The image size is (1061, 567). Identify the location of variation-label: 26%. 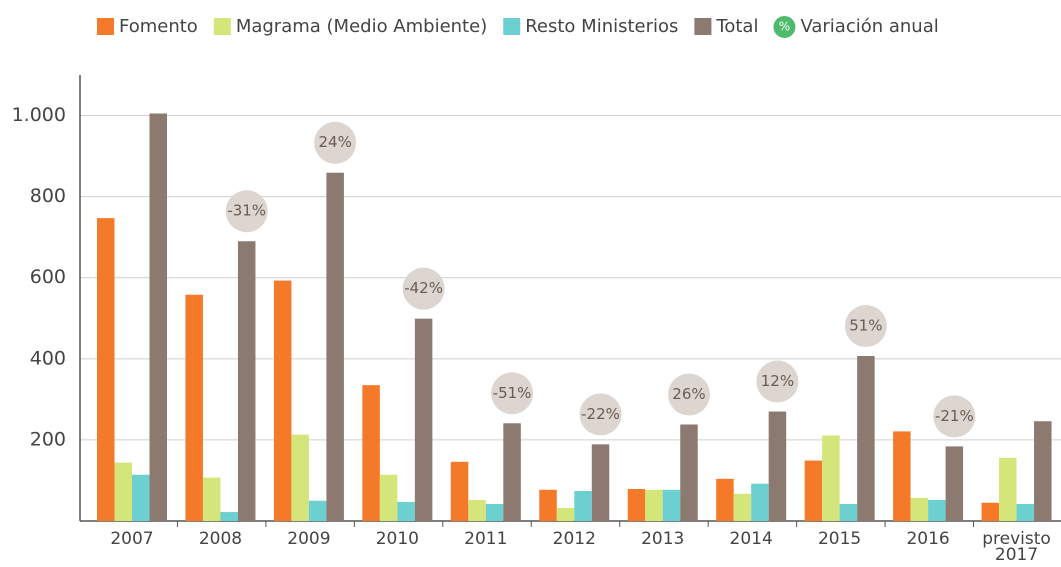
(688, 394).